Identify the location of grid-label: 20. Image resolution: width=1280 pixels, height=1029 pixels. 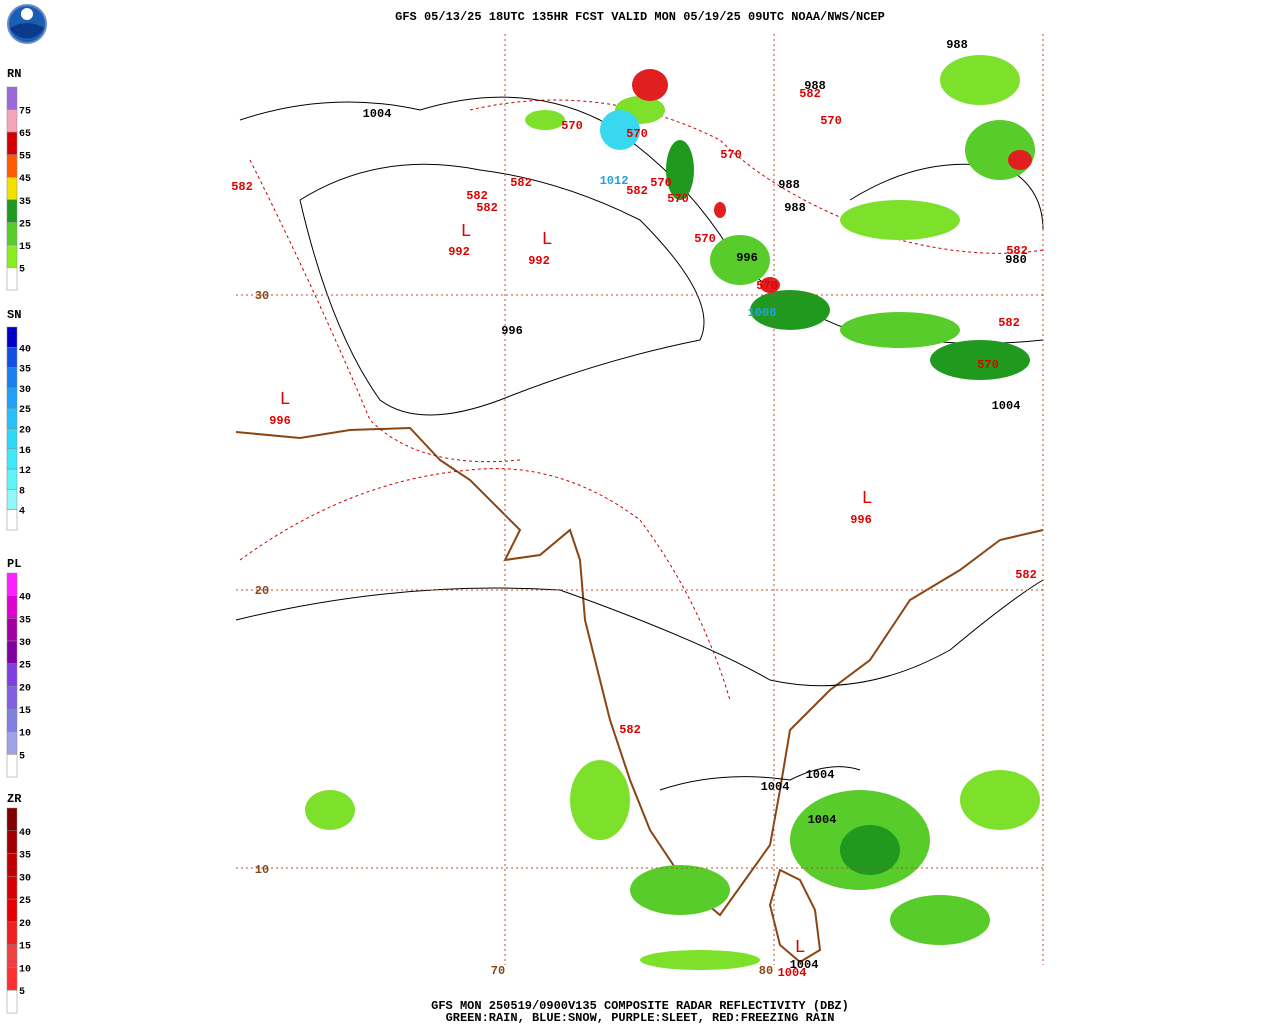
(262, 591).